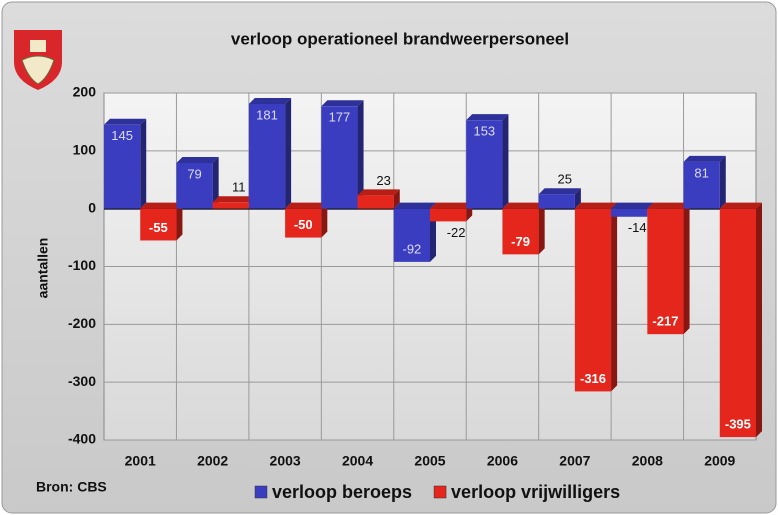 The width and height of the screenshot is (778, 515). I want to click on data-label: -395, so click(738, 424).